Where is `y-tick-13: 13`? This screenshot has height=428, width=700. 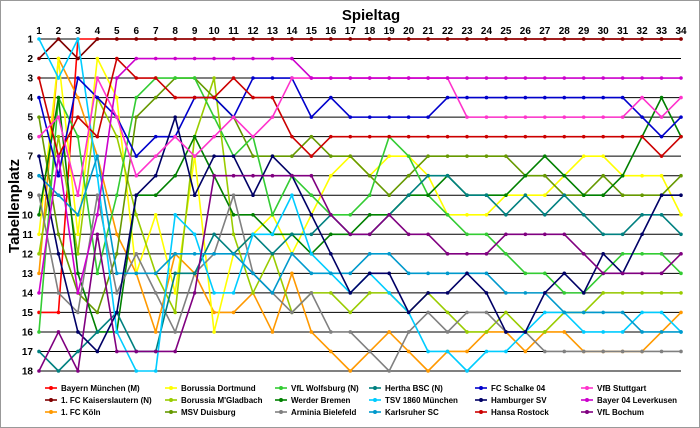
y-tick-13: 13 is located at coordinates (28, 274).